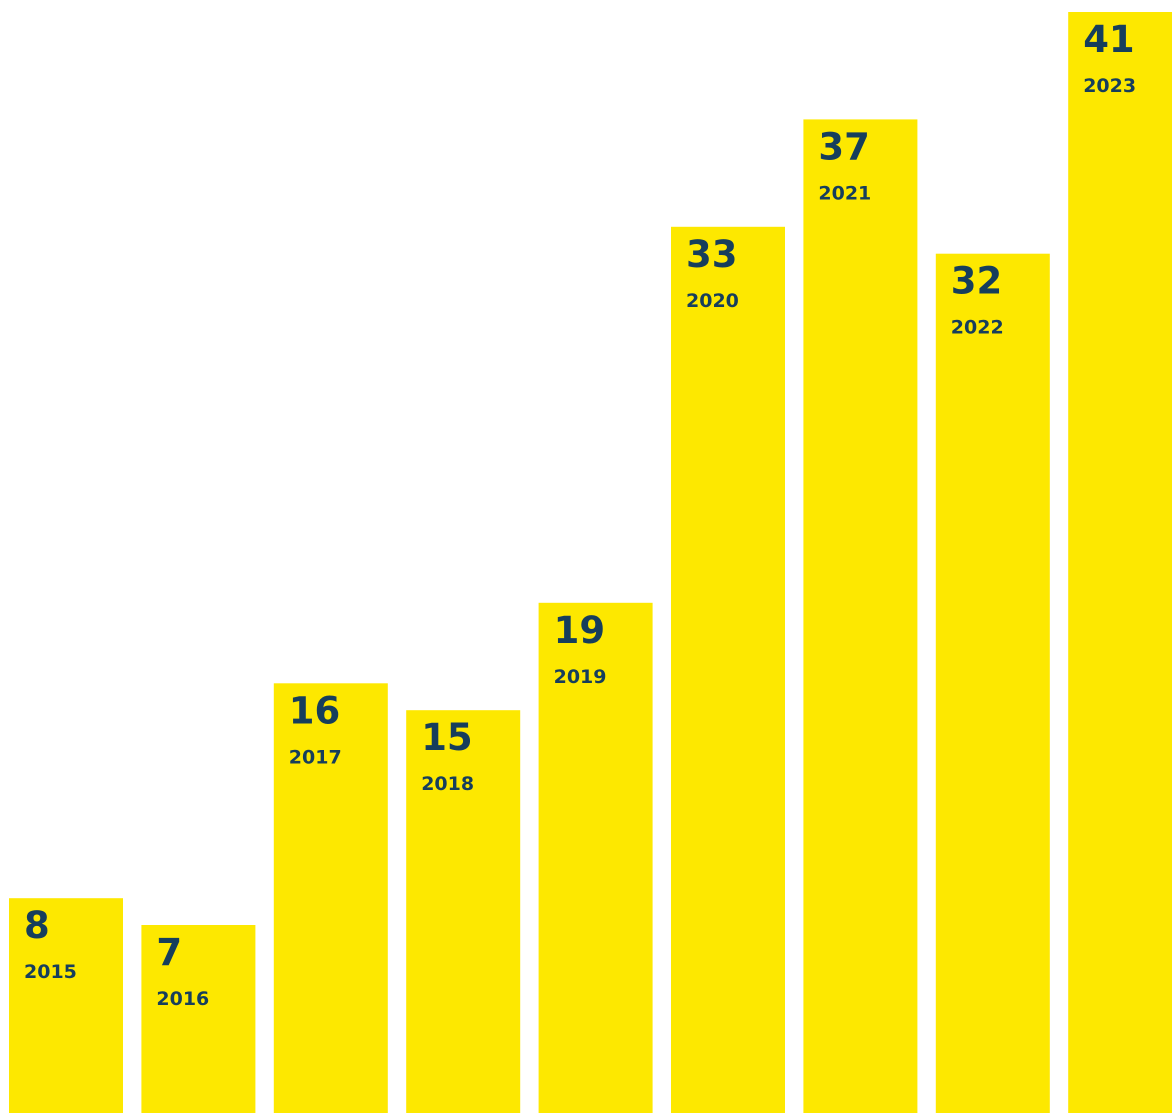  What do you see at coordinates (860, 616) in the screenshot?
I see `bar-2021` at bounding box center [860, 616].